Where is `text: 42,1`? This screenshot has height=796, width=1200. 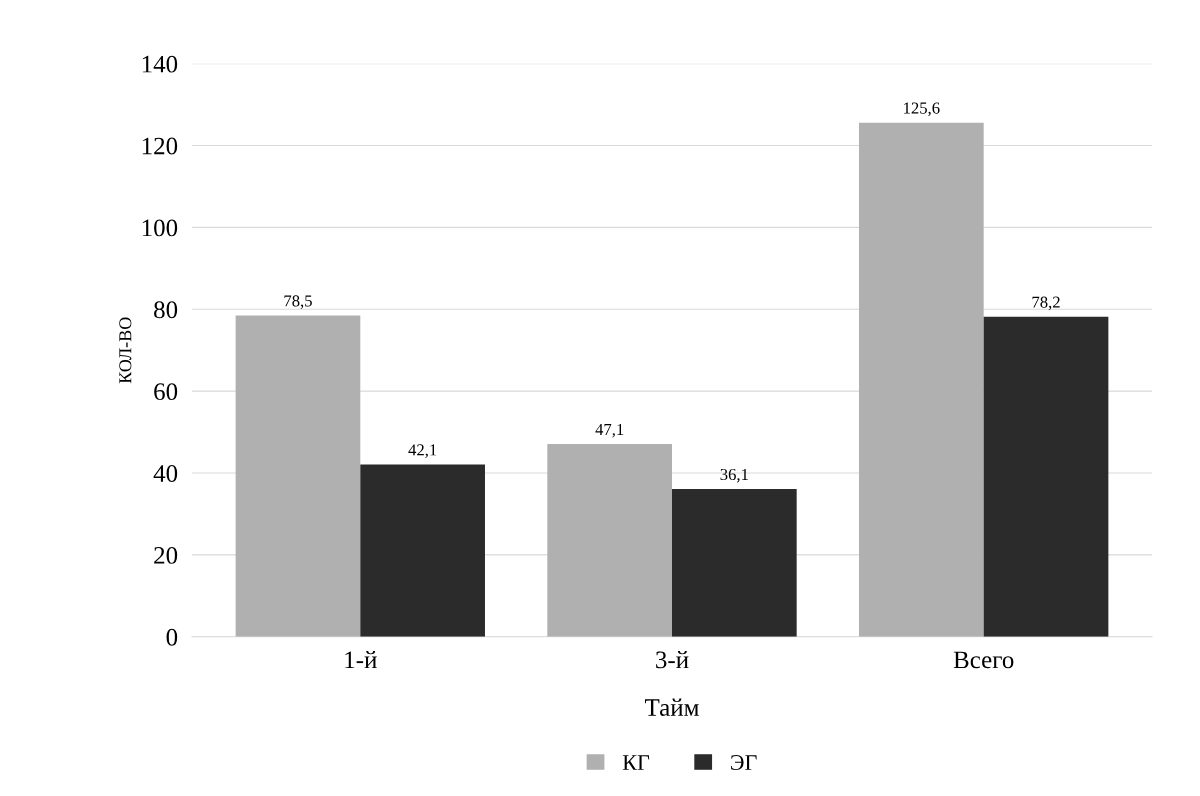
text: 42,1 is located at coordinates (422, 451).